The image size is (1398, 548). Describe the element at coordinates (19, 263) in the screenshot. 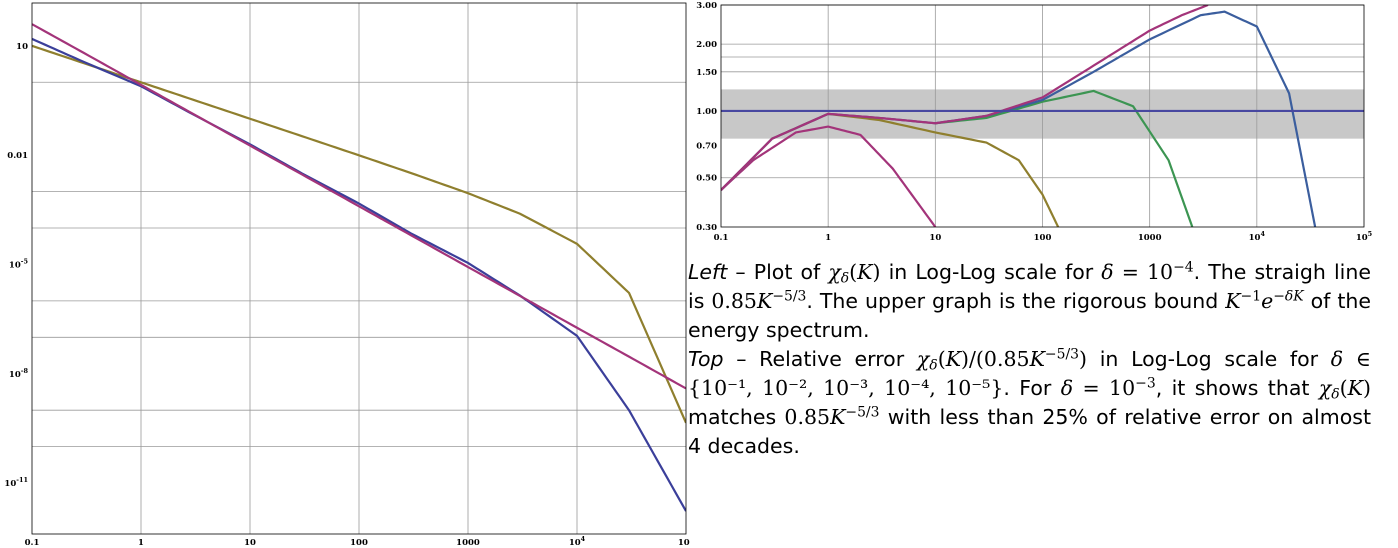

I see `y-tick-label: 10⁻⁵` at that location.